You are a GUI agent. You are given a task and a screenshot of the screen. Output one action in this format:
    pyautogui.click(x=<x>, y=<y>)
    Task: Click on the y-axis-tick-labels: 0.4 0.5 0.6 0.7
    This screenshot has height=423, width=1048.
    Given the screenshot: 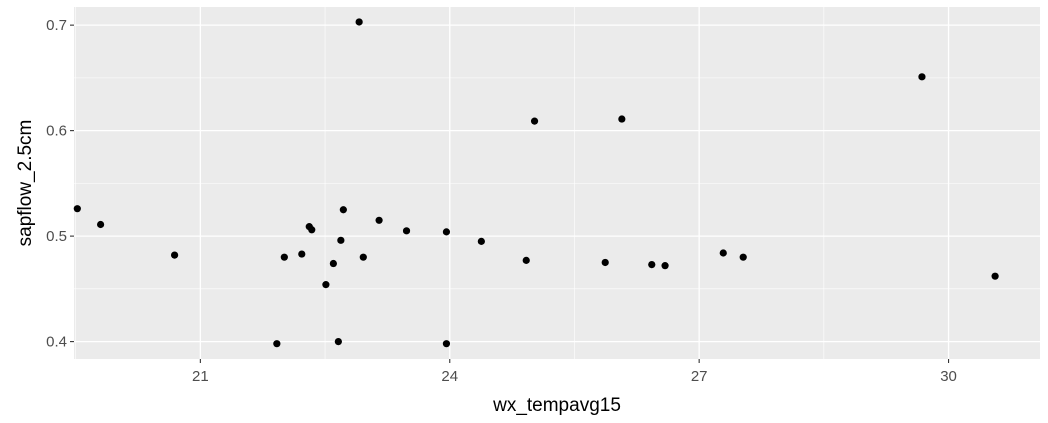 What is the action you would take?
    pyautogui.click(x=56, y=183)
    